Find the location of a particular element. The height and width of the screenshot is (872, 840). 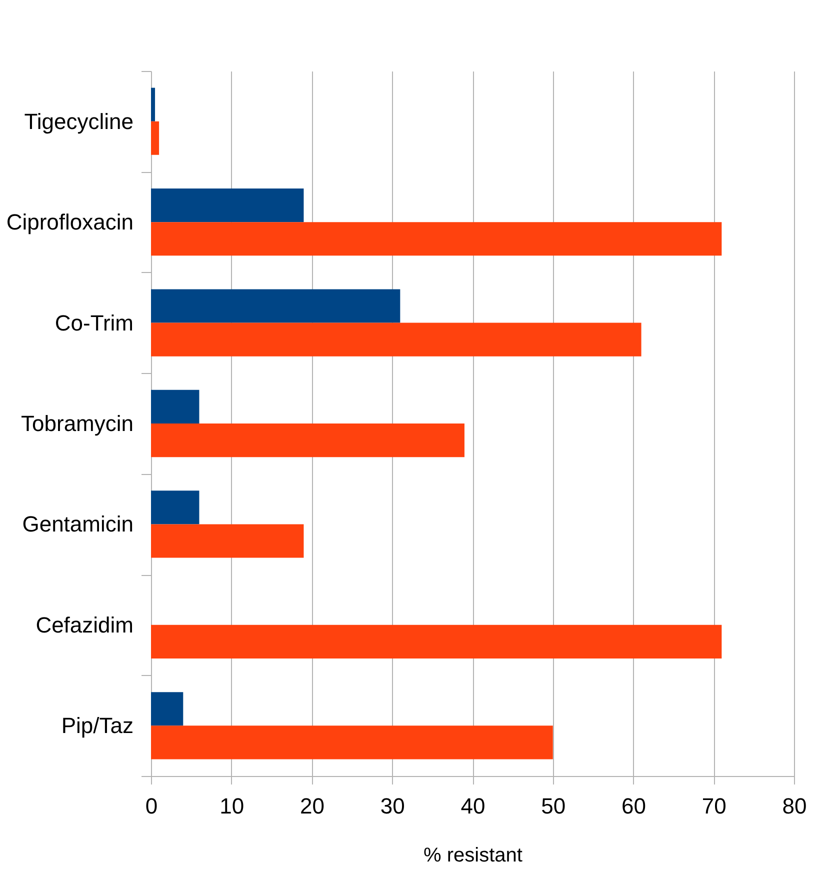

y-tick-label: Pip/Taz is located at coordinates (97, 725).